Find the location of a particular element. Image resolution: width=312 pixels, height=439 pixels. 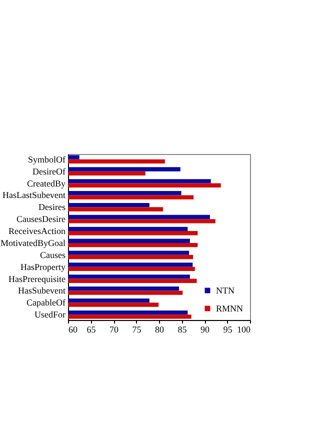

y-tick-label: CausesDesire is located at coordinates (41, 219).